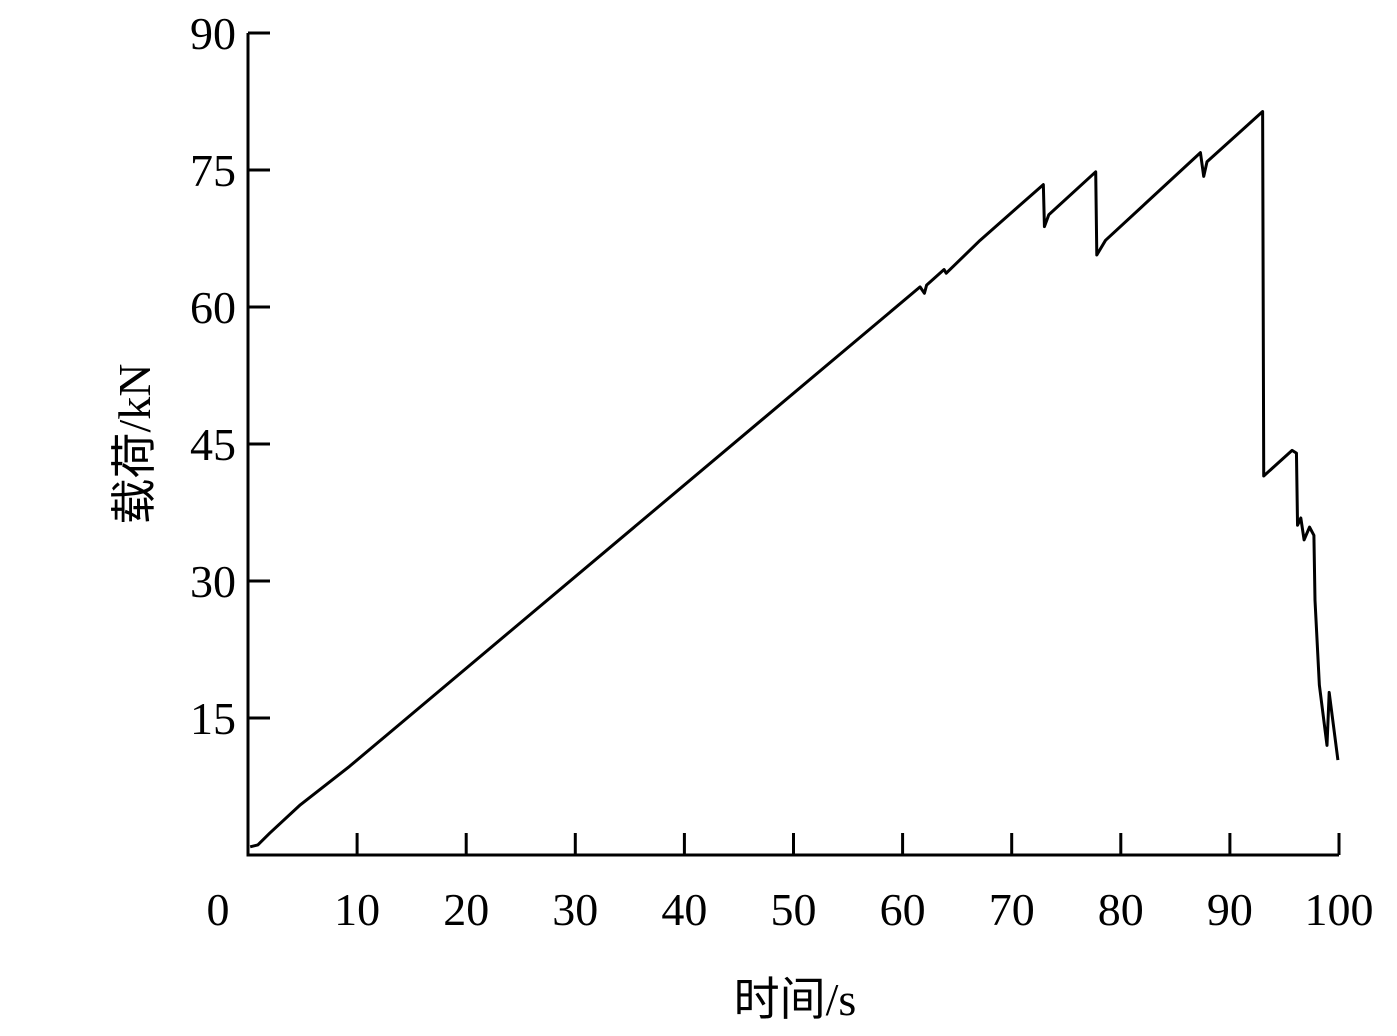 The height and width of the screenshot is (1036, 1397). What do you see at coordinates (213, 581) in the screenshot?
I see `y-tick-label: 30` at bounding box center [213, 581].